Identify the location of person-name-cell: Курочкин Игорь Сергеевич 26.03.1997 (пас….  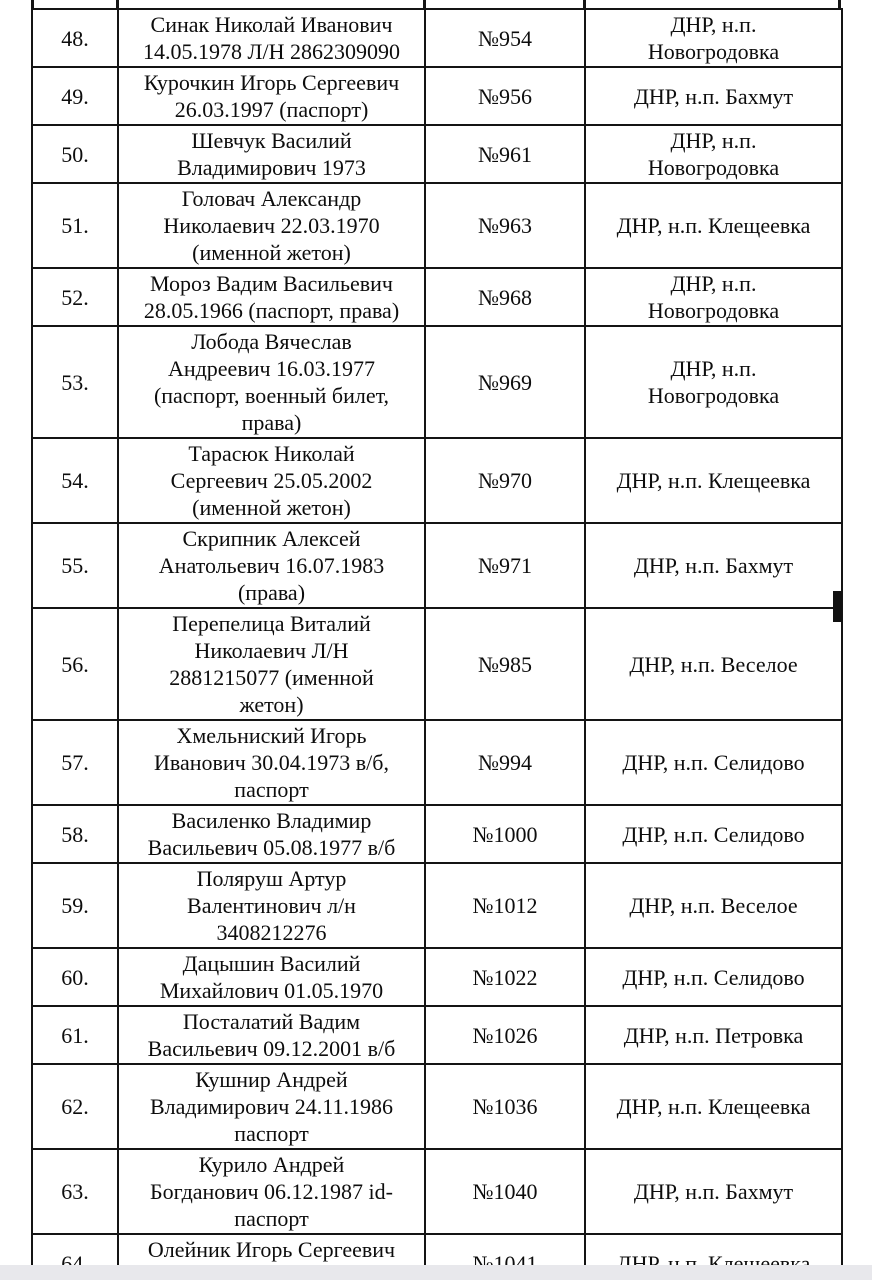
(271, 96).